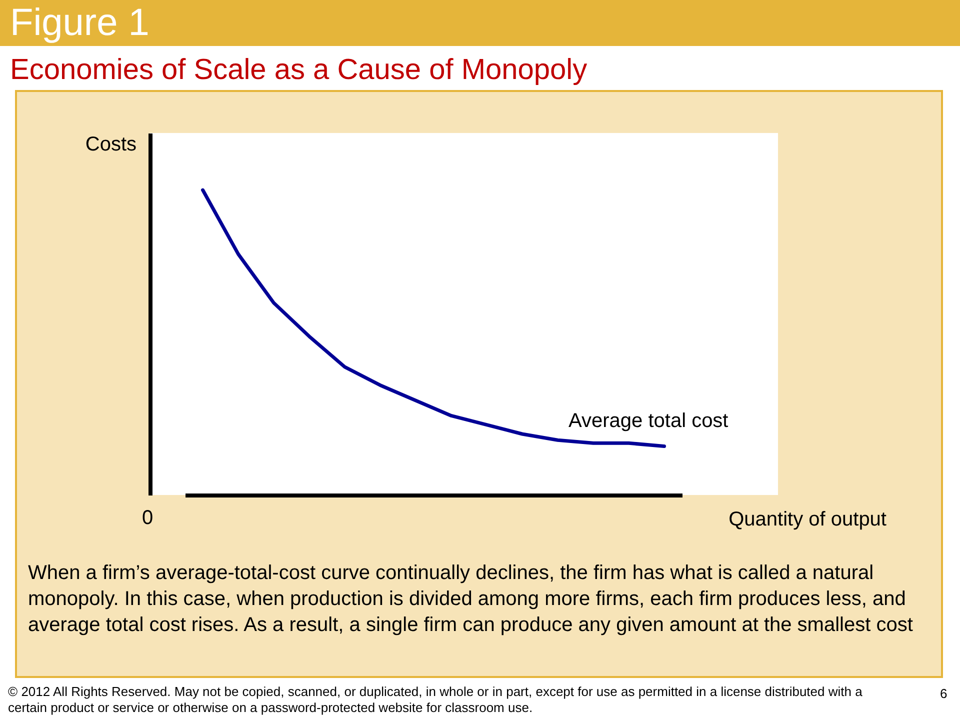 The height and width of the screenshot is (720, 960). I want to click on y-axis-title: Costs, so click(110, 145).